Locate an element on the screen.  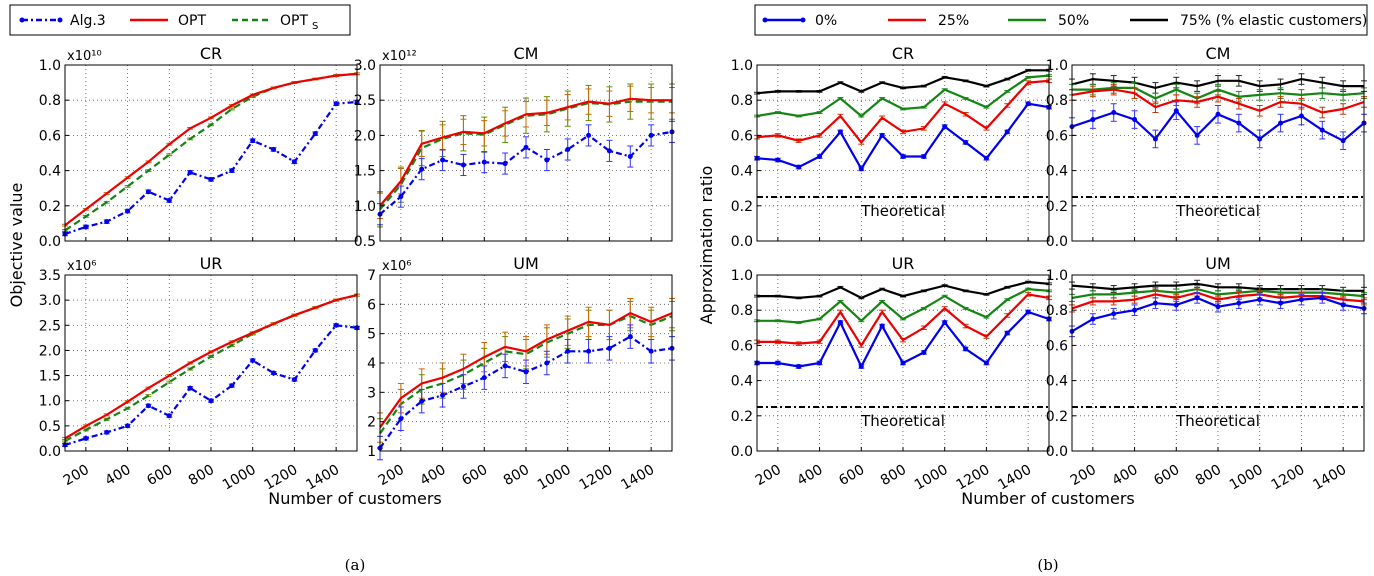
panel-b-CM: Theoretical 0.0 0.2 0.4 0.6 0.8 1.0 CM is located at coordinates (1206, 147).